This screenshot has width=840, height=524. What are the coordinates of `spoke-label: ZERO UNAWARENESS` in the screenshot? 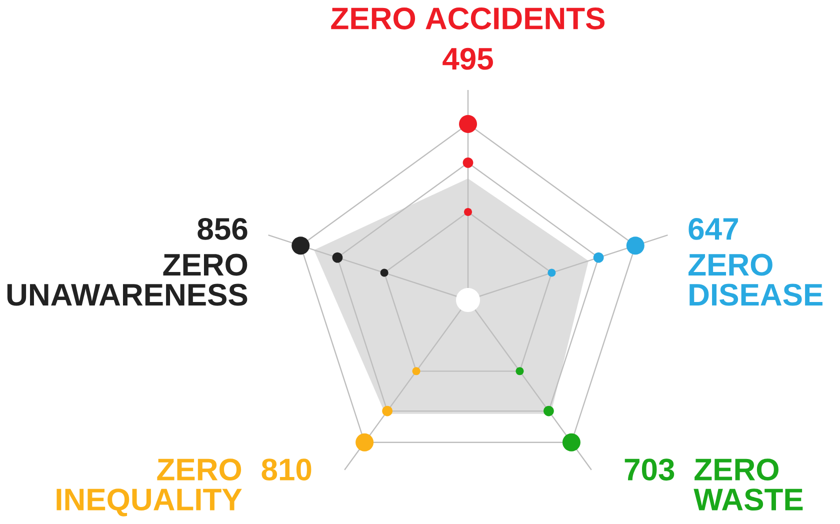 It's located at (127, 280).